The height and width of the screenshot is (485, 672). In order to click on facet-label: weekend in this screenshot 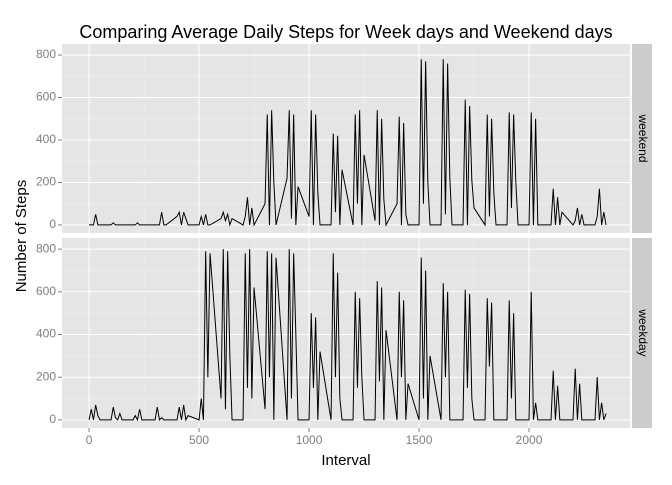, I will do `click(643, 137)`.